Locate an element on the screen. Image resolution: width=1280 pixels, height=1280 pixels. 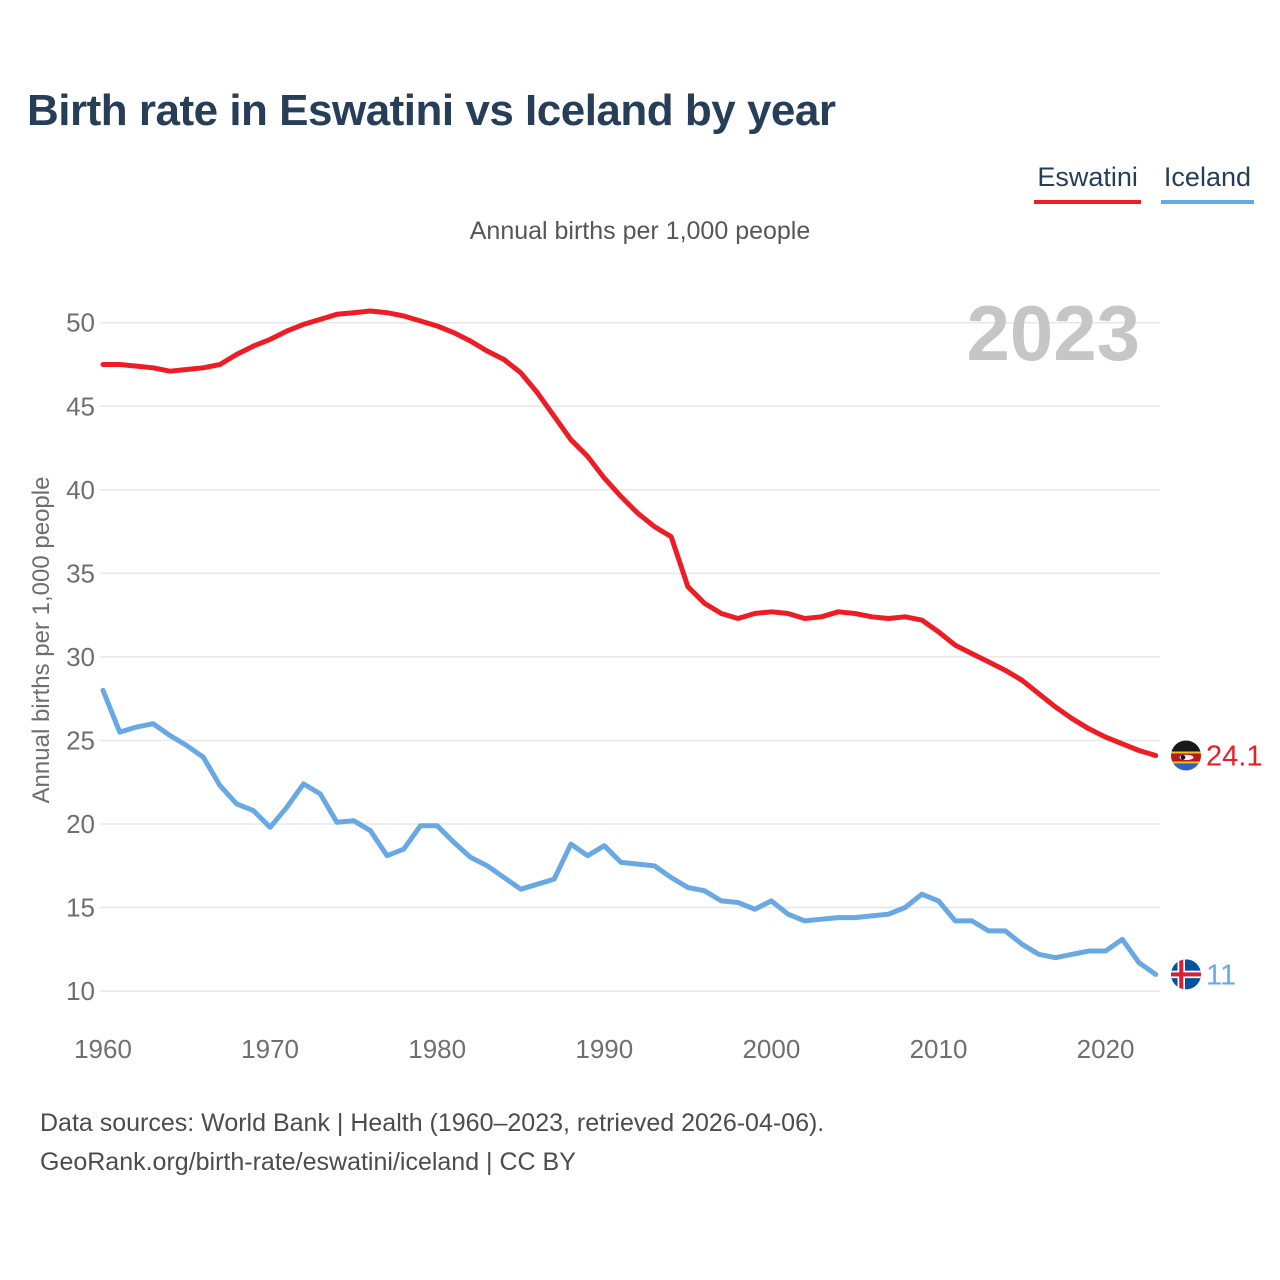
x-tick-label-1960: 1960 is located at coordinates (103, 1049).